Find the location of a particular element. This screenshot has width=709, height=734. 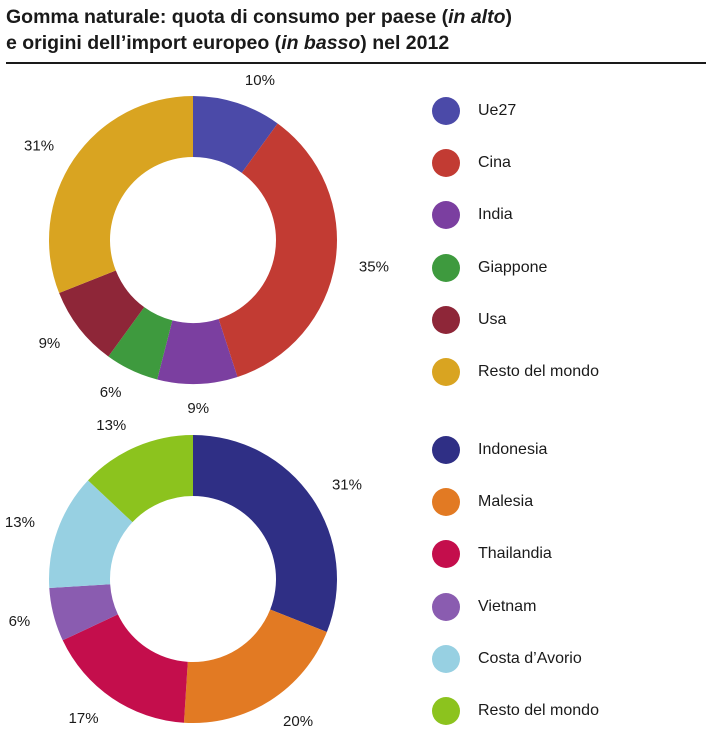

legend-label: Cina is located at coordinates (494, 163).